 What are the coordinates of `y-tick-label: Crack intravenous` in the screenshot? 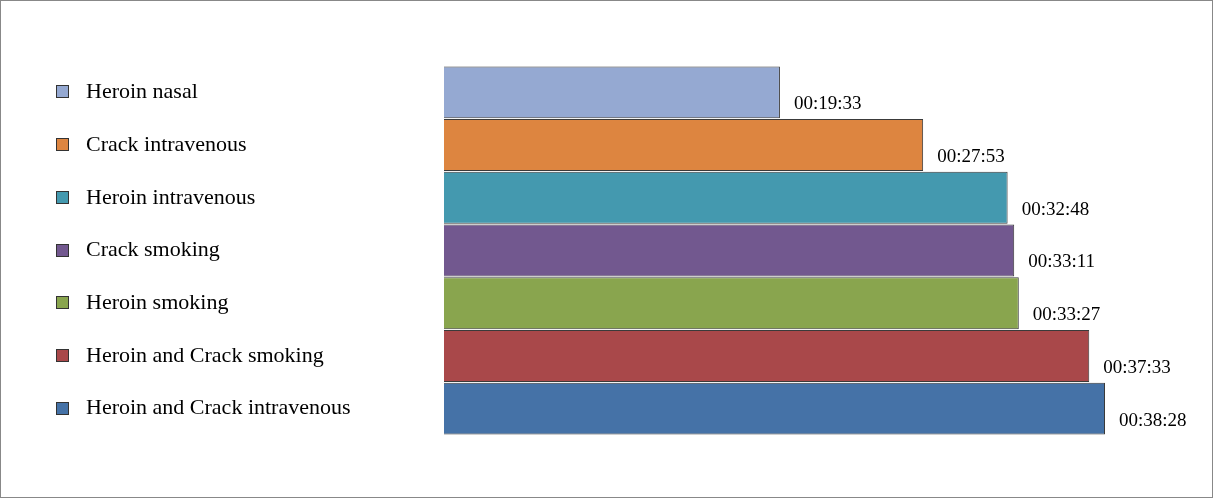 It's located at (166, 143).